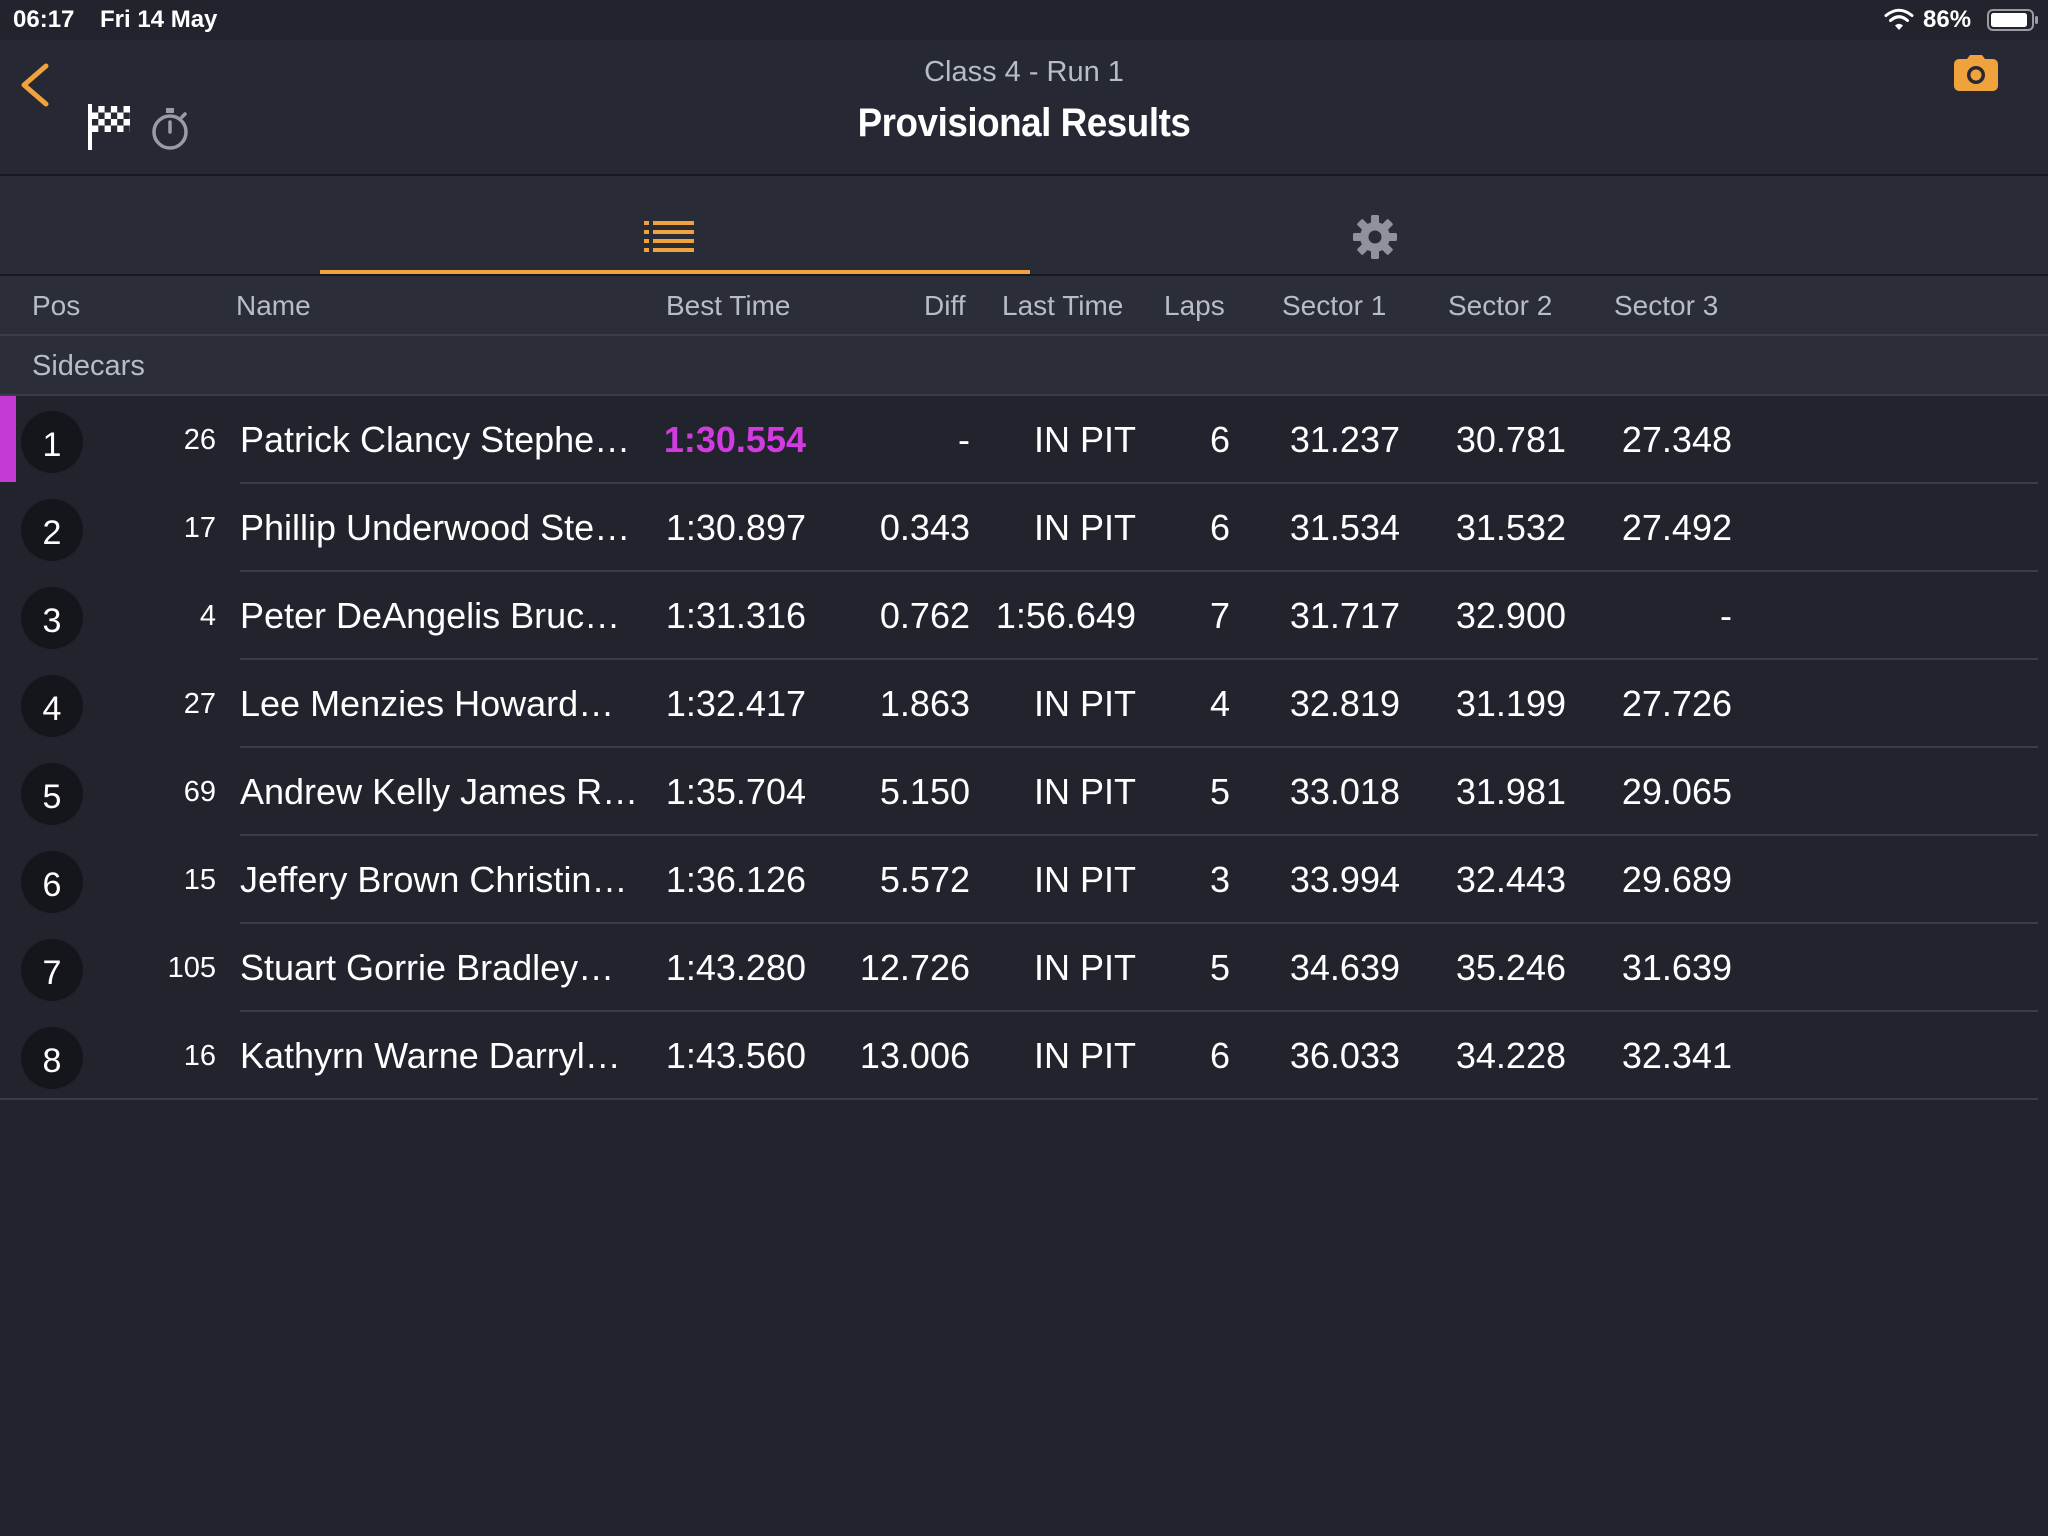  Describe the element at coordinates (1500, 305) in the screenshot. I see `column-header-sector-2: Sector 2` at that location.